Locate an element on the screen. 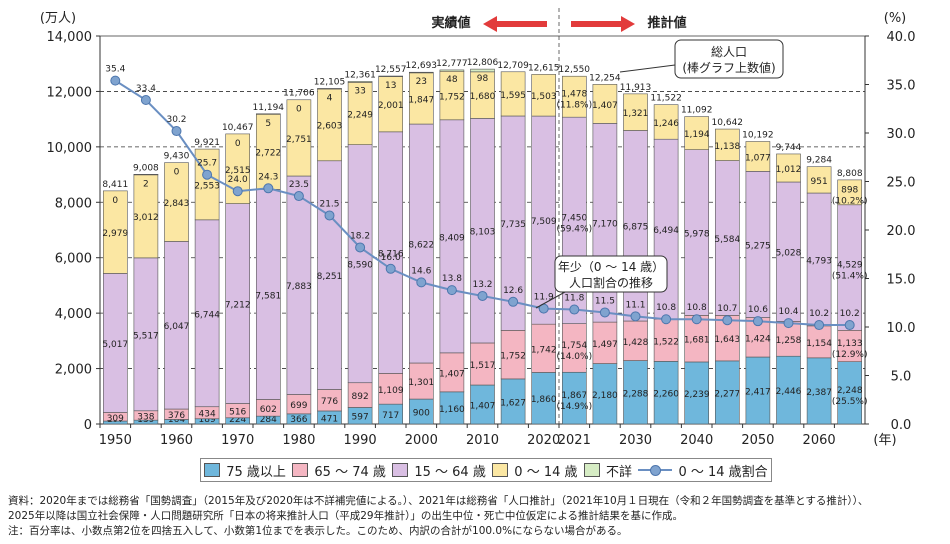 The width and height of the screenshot is (950, 544). bar-value-label: 516 is located at coordinates (237, 413).